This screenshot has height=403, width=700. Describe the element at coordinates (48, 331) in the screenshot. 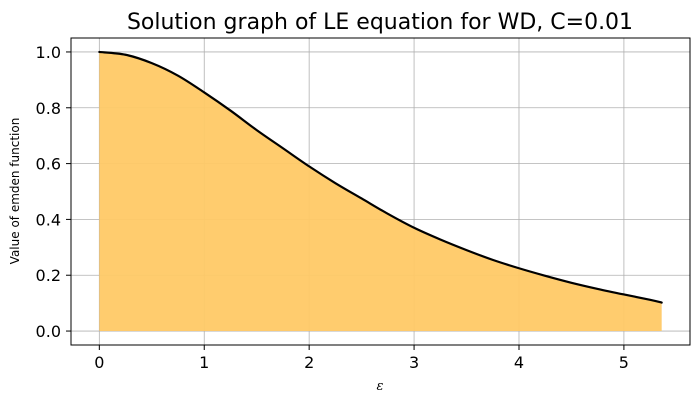

I see `y-tick-label: 0.0` at that location.